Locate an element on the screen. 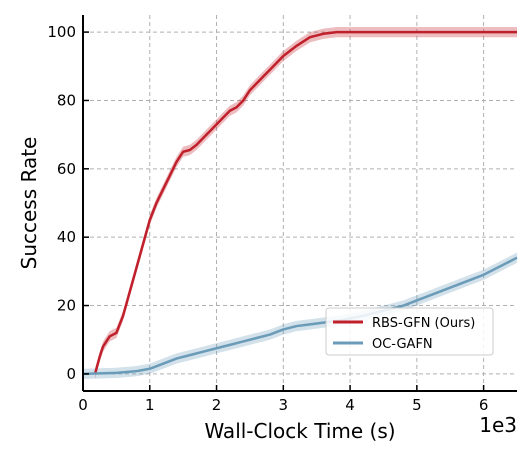 This screenshot has width=532, height=457. y-tick-label-1: 20 is located at coordinates (66, 306).